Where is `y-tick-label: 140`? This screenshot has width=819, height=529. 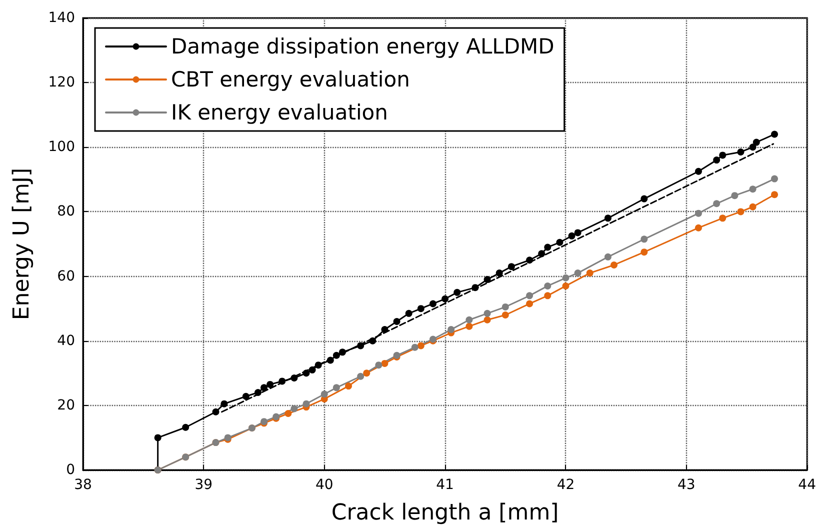 y-tick-label: 140 is located at coordinates (61, 18).